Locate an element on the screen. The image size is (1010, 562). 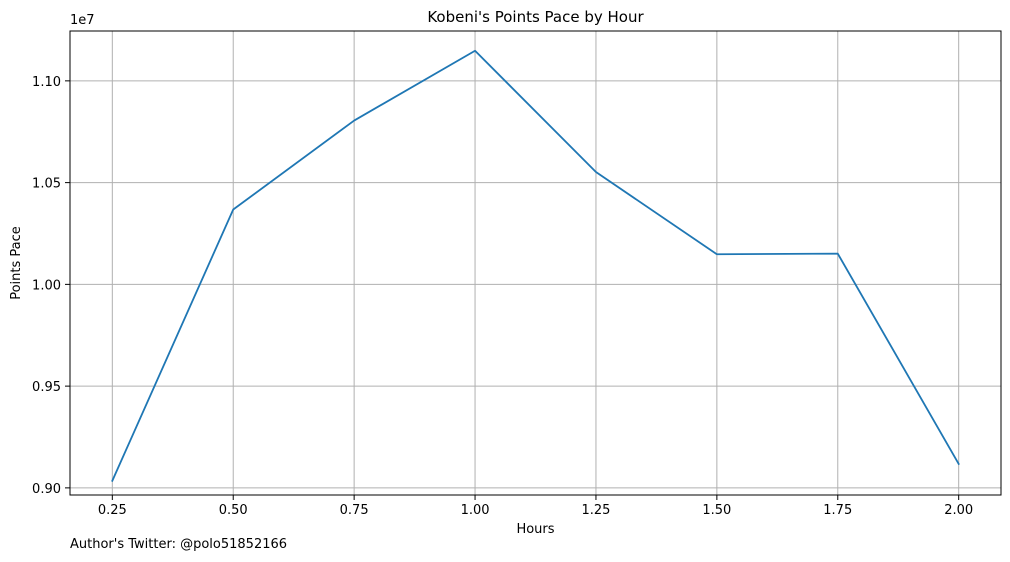
x-tick-label: 2.00 is located at coordinates (958, 510).